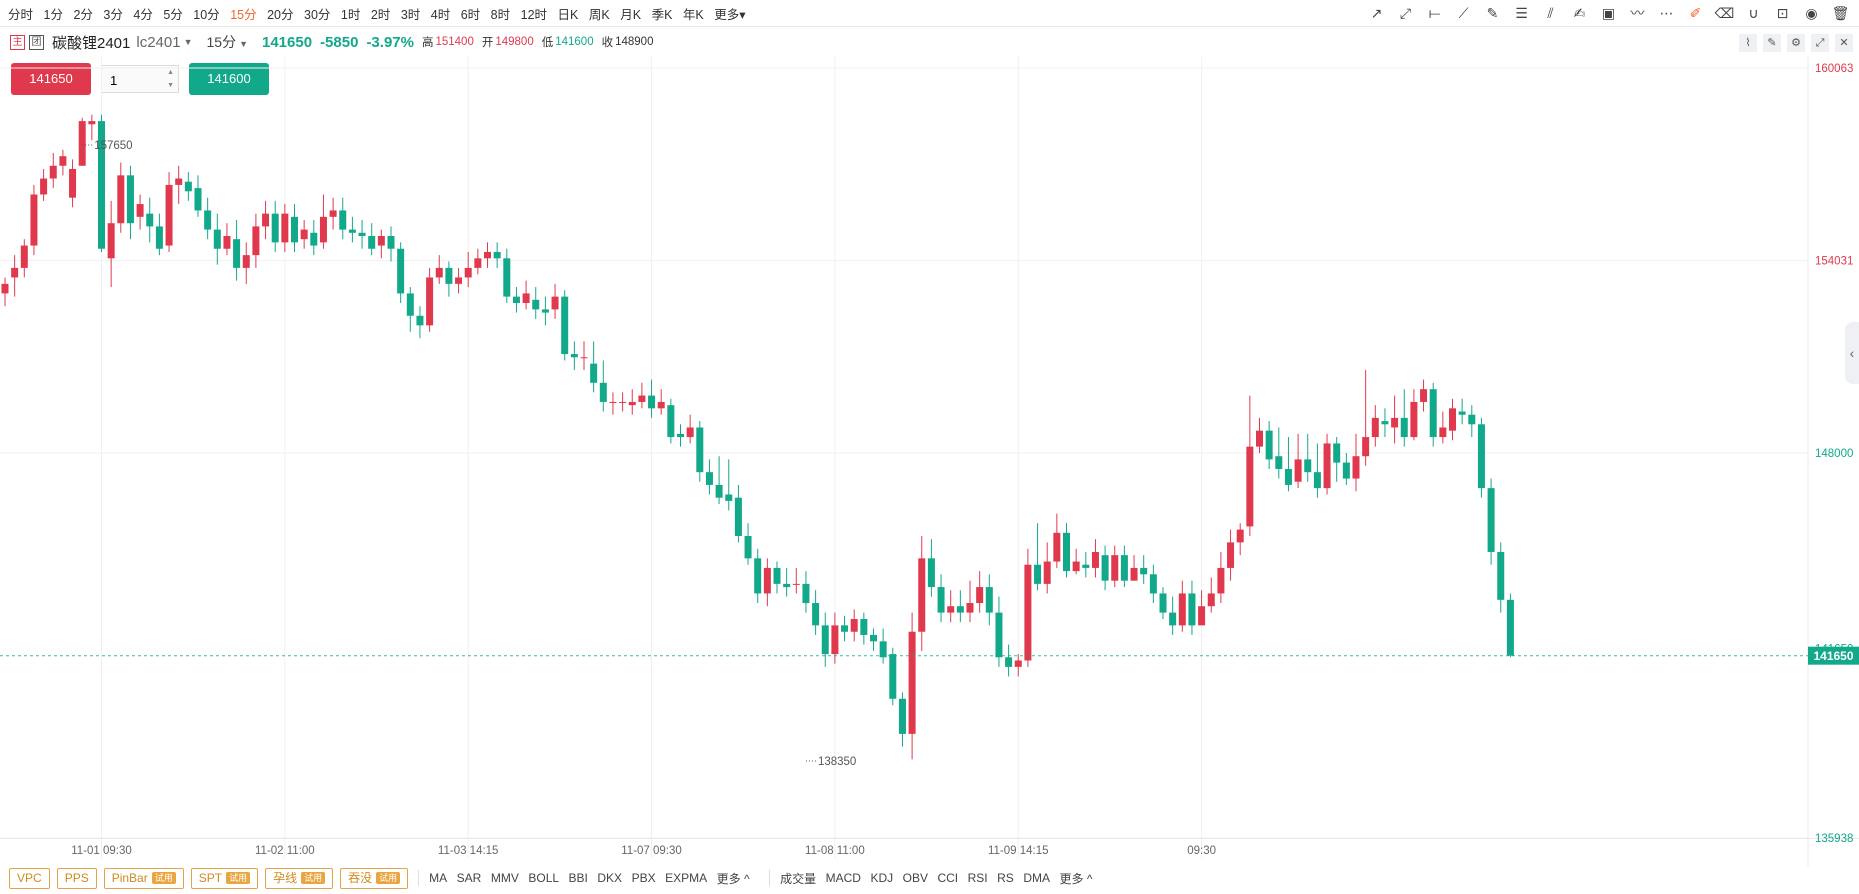 This screenshot has height=894, width=1859. What do you see at coordinates (228, 42) in the screenshot?
I see `period-dropdown: 15分 ▼` at bounding box center [228, 42].